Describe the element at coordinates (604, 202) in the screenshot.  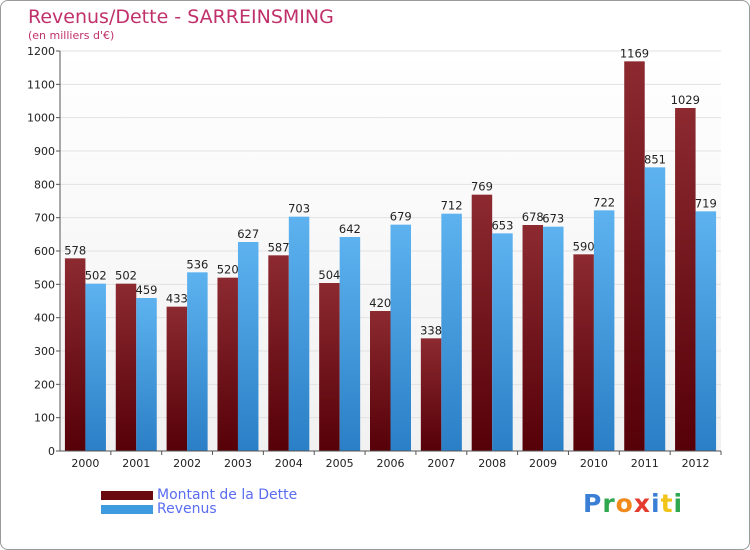
I see `data-label-revenus: 722` at that location.